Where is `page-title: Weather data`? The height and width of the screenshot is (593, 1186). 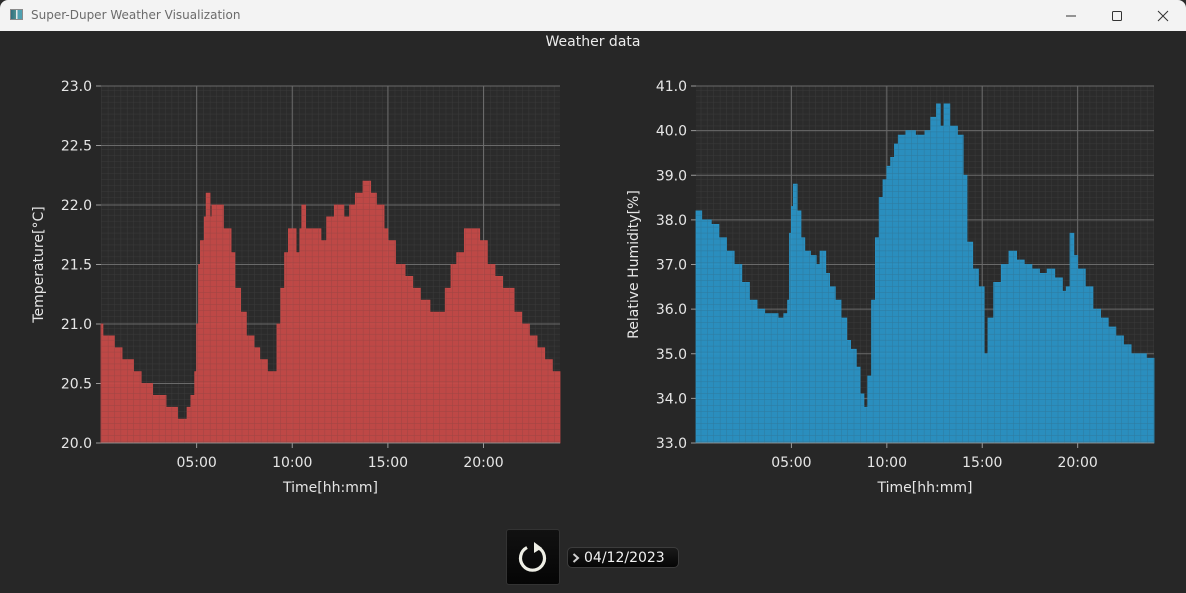 page-title: Weather data is located at coordinates (593, 42).